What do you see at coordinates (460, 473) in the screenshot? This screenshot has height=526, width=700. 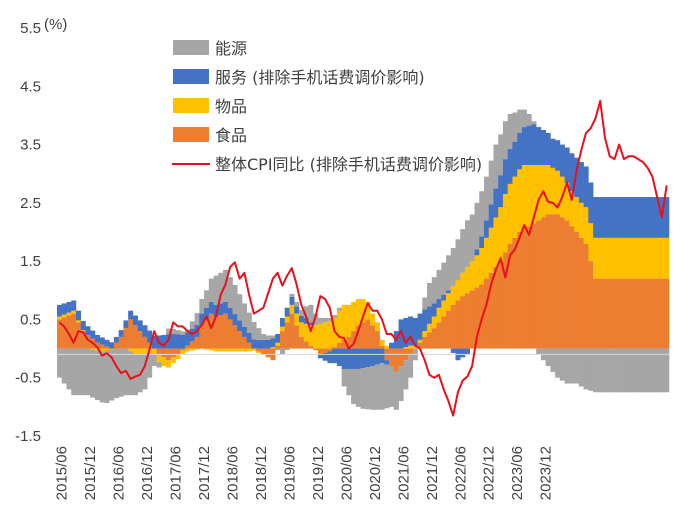 I see `x-tick-label: 2022/06` at bounding box center [460, 473].